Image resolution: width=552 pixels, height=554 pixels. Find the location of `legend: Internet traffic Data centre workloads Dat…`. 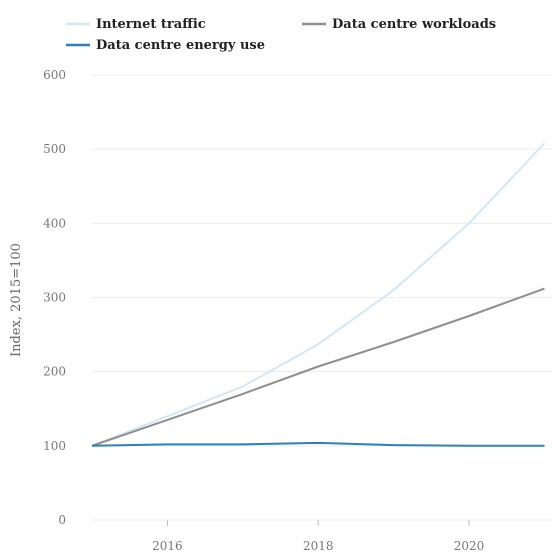

legend: Internet traffic Data centre workloads Dat… is located at coordinates (281, 35).